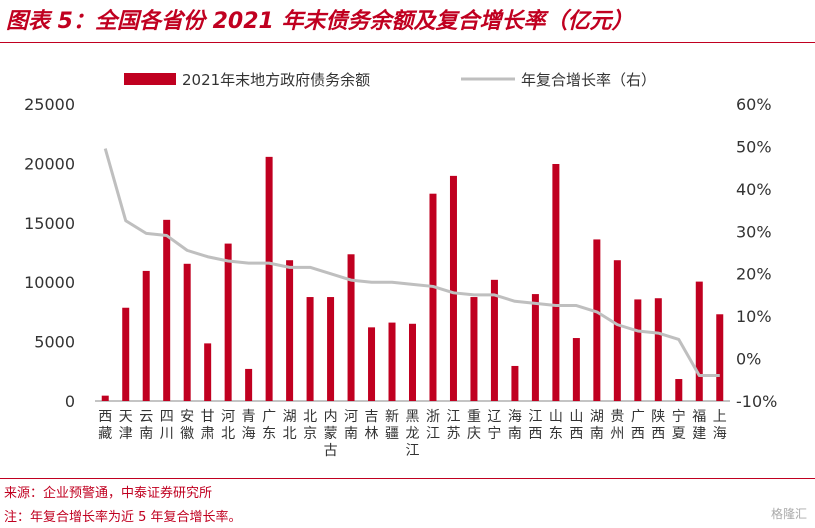 This screenshot has width=815, height=528. What do you see at coordinates (49, 223) in the screenshot?
I see `y-tick-label: 15000` at bounding box center [49, 223].